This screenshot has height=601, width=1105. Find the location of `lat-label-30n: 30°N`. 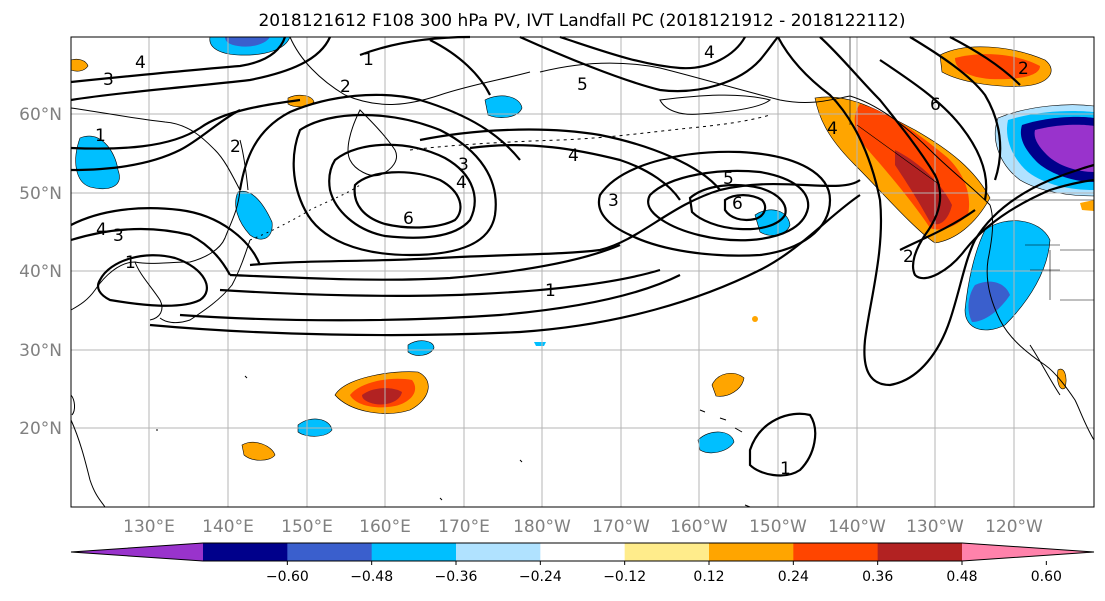

lat-label-30n: 30°N is located at coordinates (40, 351).